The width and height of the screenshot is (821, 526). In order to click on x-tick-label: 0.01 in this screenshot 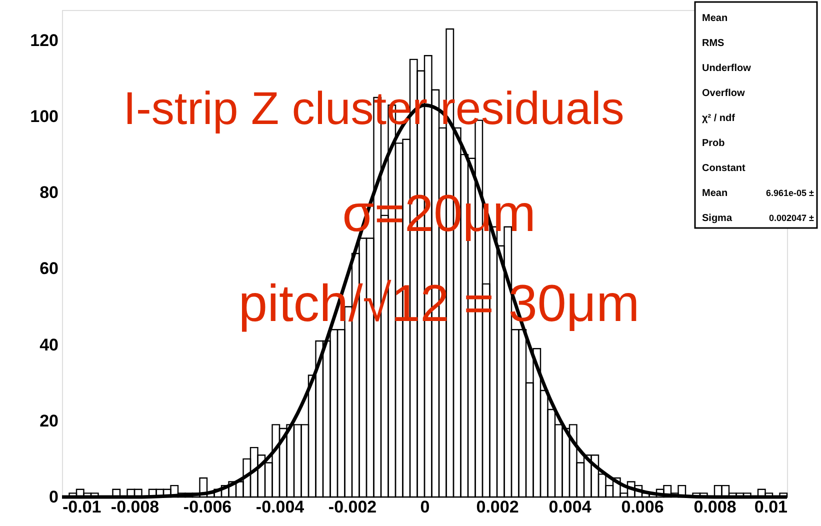, I will do `click(771, 507)`.